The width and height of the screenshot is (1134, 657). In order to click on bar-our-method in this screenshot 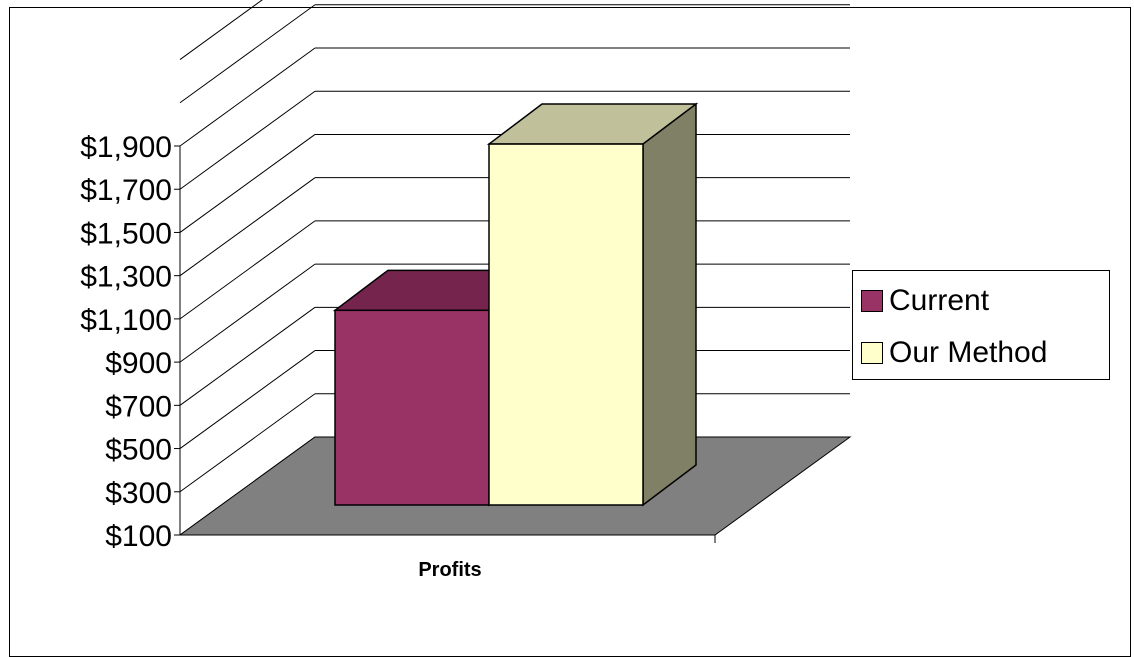, I will do `click(592, 304)`.